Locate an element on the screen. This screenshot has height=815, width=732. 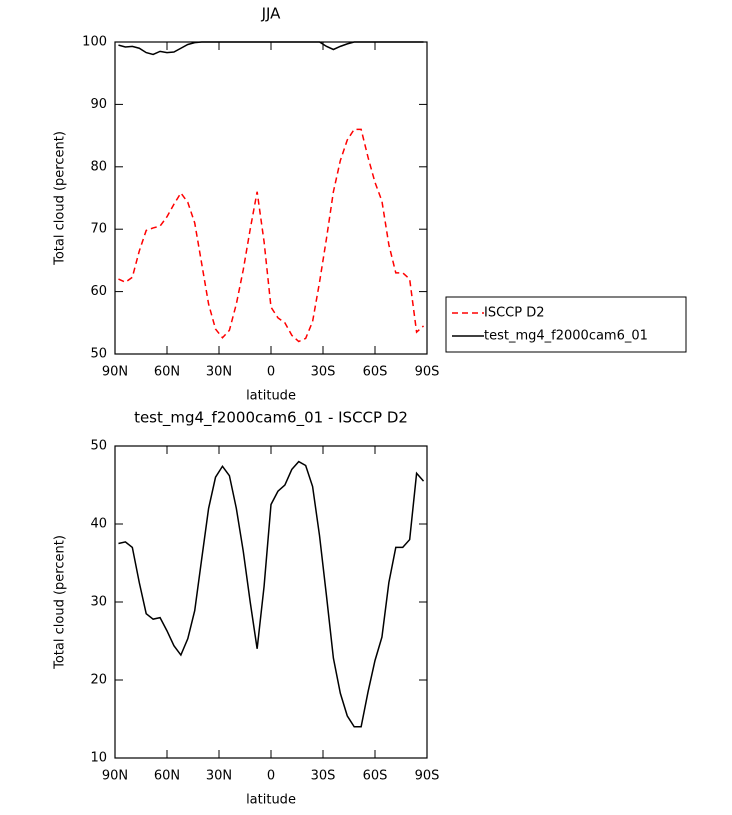
chart-title: test_mg4_f2000cam6_01 - ISCCP D2 is located at coordinates (271, 418).